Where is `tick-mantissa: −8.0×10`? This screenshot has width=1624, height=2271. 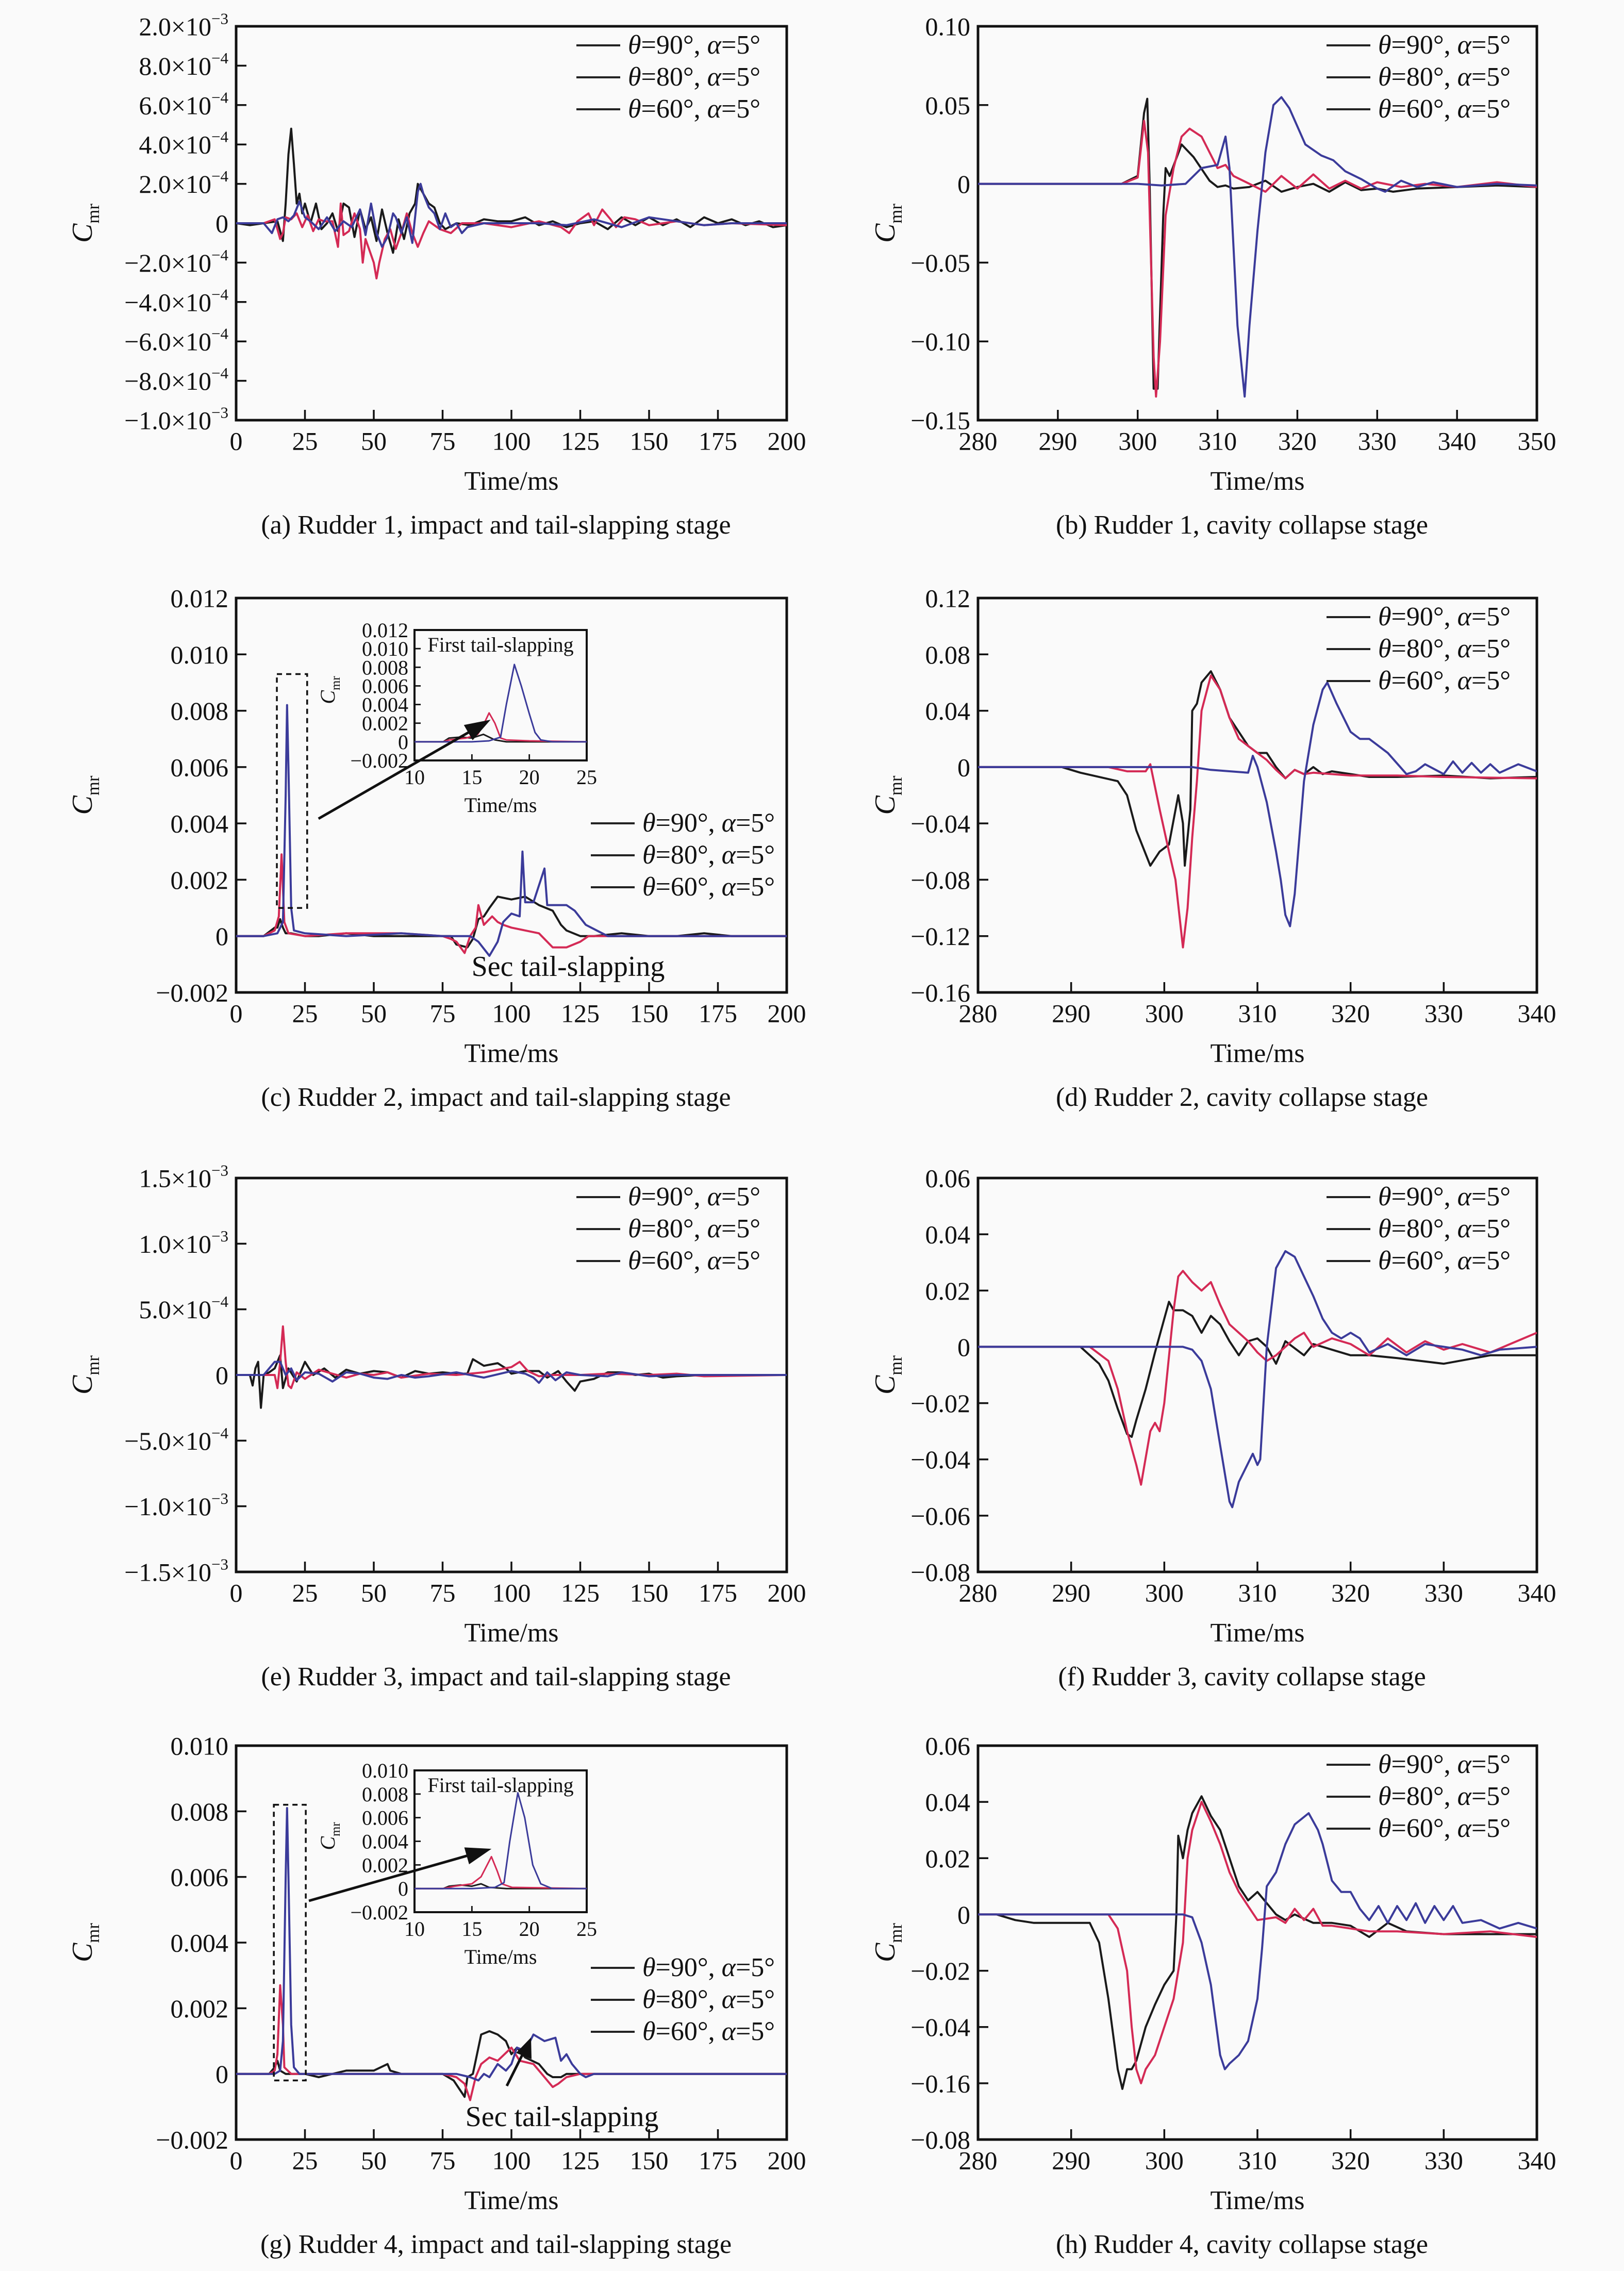 tick-mantissa: −8.0×10 is located at coordinates (167, 381).